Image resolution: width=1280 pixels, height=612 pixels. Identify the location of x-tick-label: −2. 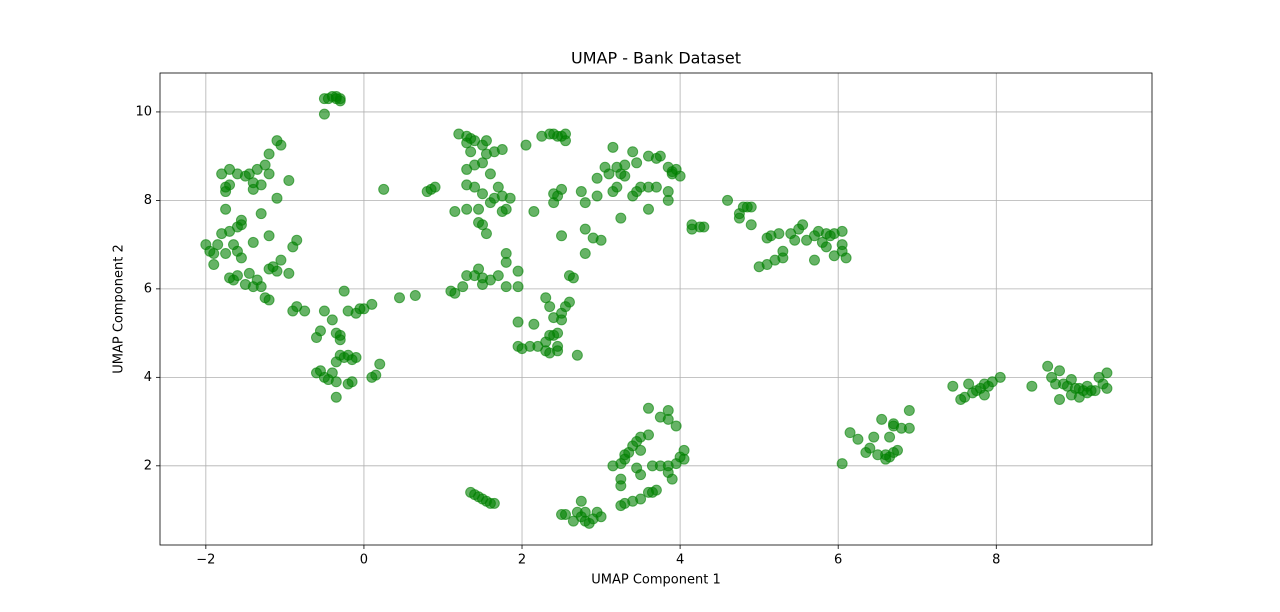
(205, 560).